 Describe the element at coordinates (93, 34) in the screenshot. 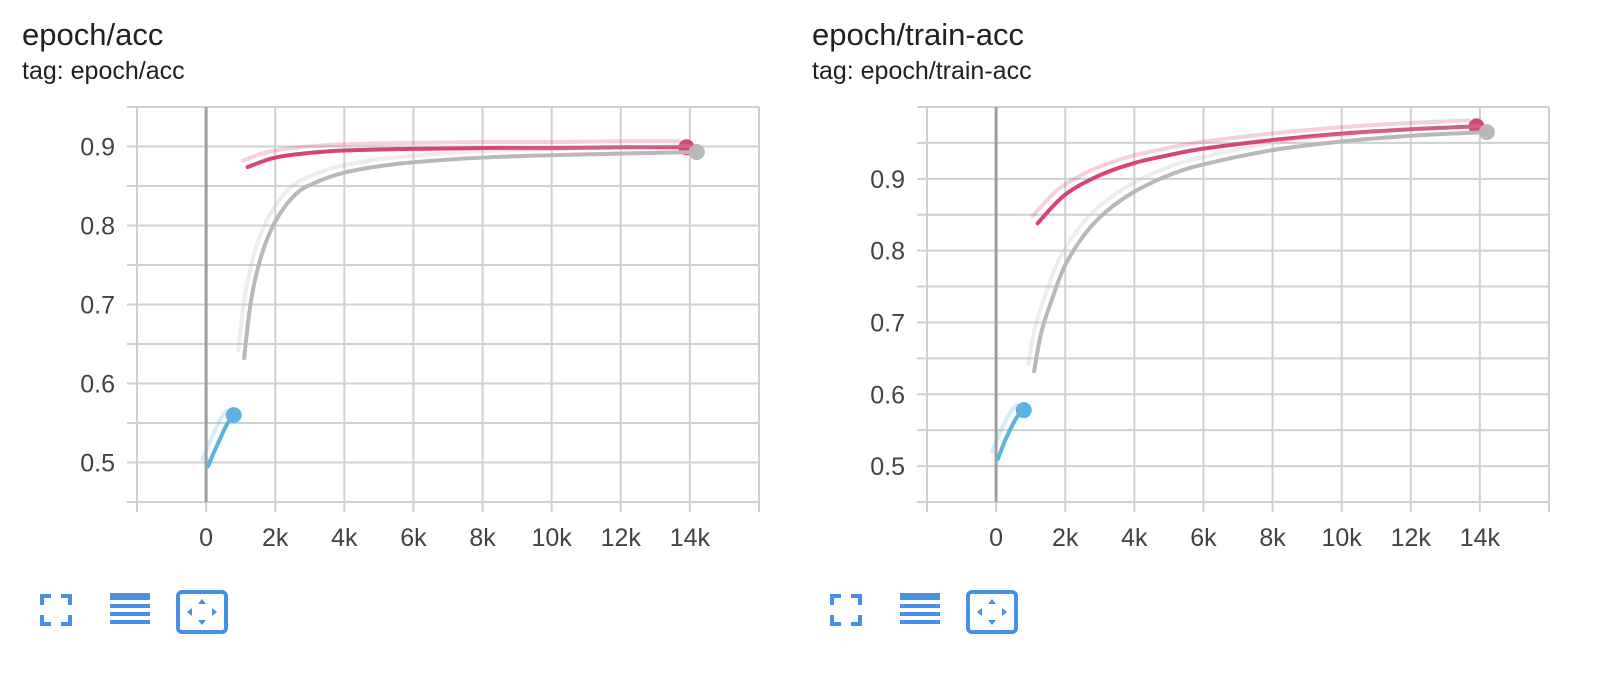

I see `chart-title: epoch/acc` at that location.